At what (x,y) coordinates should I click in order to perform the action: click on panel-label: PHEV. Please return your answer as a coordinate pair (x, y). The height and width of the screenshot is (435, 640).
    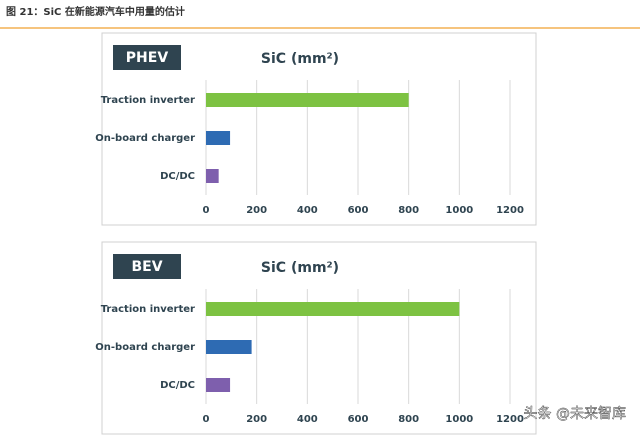
    Looking at the image, I should click on (147, 58).